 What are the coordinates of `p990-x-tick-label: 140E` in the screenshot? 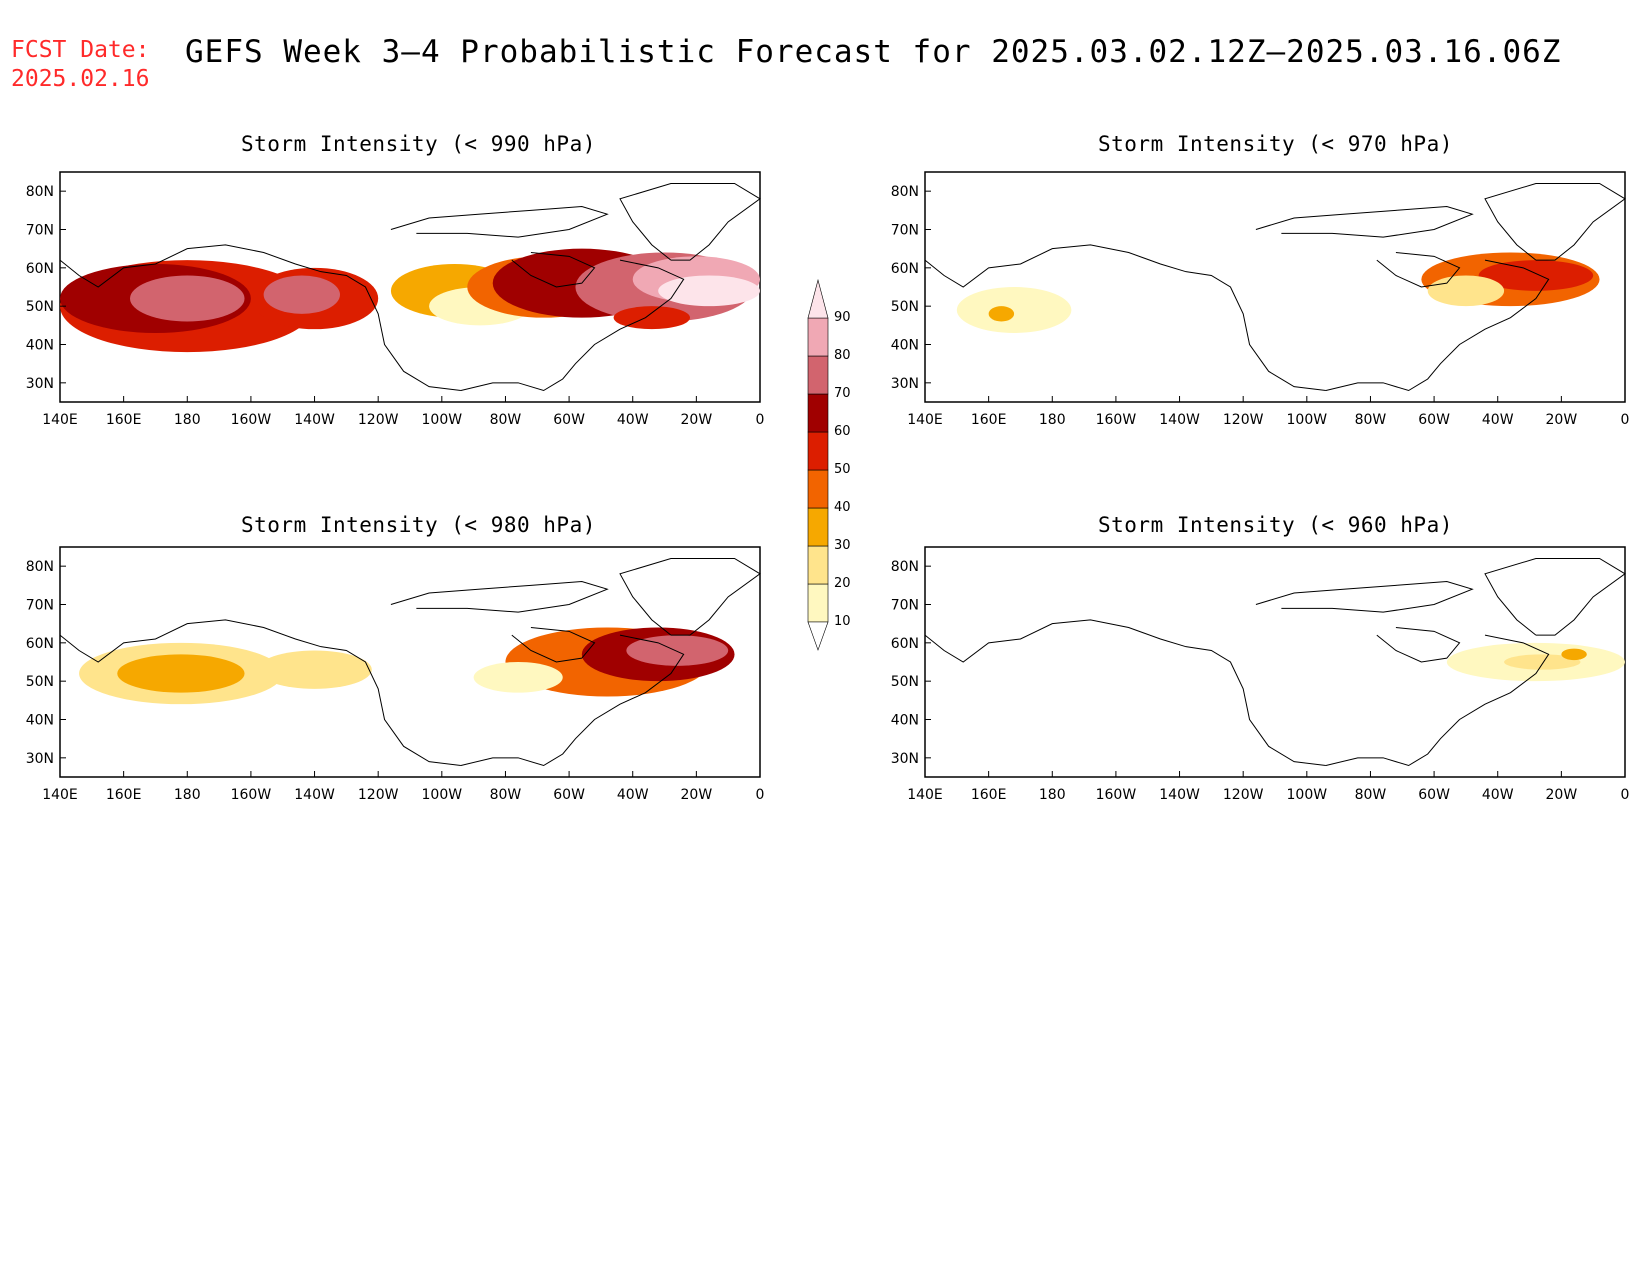 It's located at (60, 420).